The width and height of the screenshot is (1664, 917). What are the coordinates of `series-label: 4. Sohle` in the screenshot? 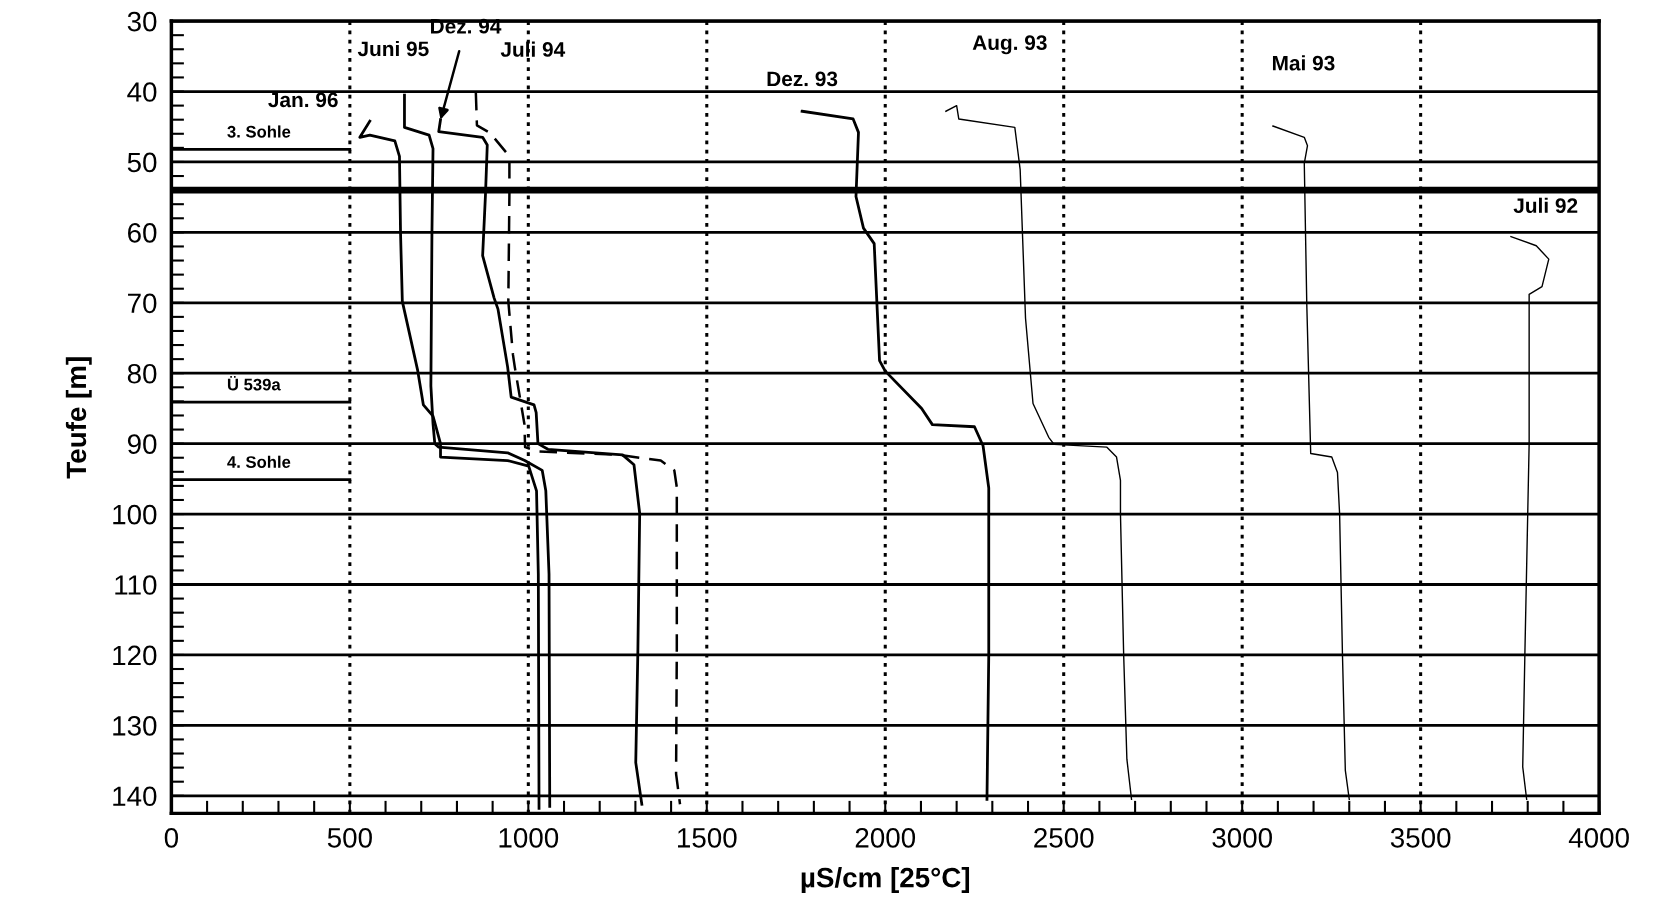 It's located at (259, 461).